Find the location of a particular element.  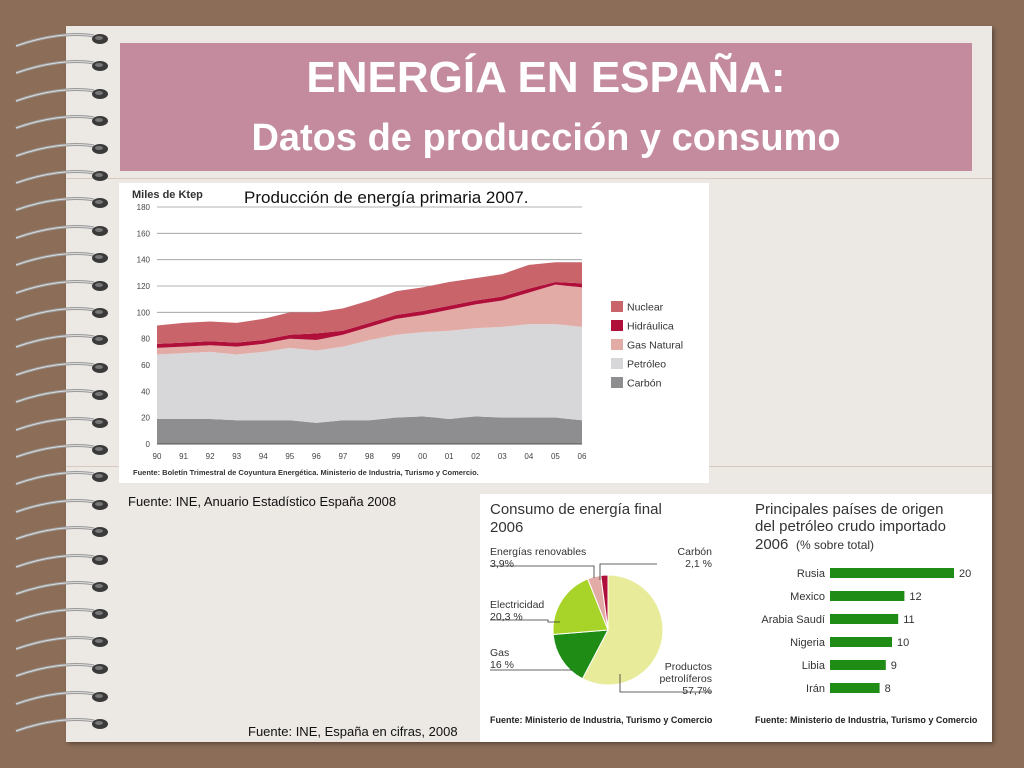

y-tick-label: 100 is located at coordinates (144, 312).